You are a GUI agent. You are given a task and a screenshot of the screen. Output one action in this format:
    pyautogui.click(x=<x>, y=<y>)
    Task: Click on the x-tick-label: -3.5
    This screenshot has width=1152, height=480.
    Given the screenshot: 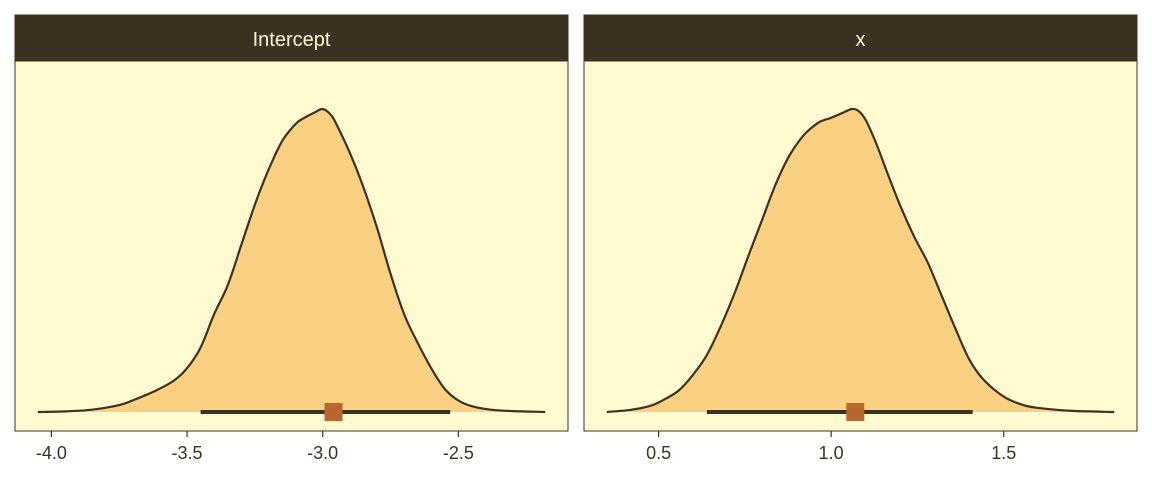 What is the action you would take?
    pyautogui.click(x=187, y=453)
    